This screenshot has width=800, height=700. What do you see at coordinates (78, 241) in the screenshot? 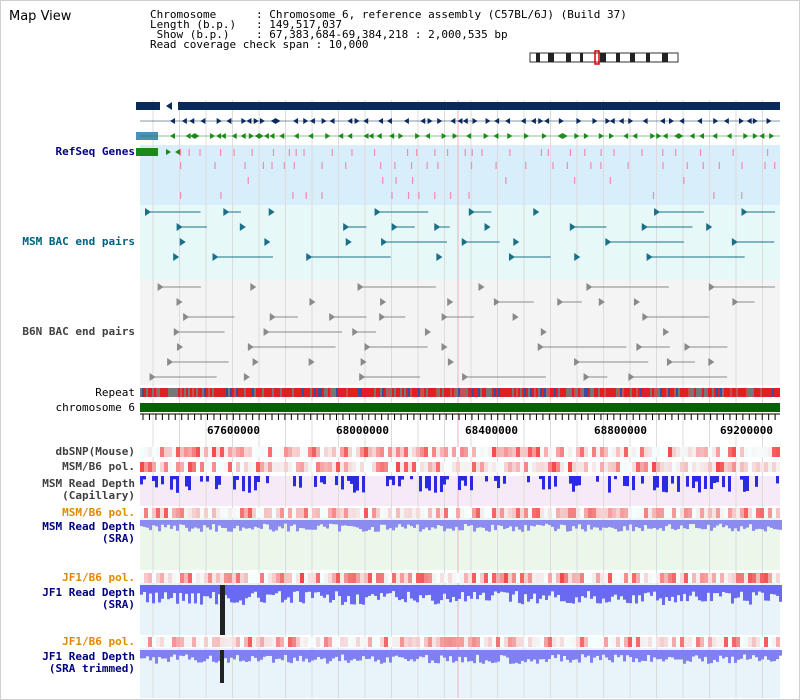
I see `track-label-msm-bac: MSM BAC end pairs` at bounding box center [78, 241].